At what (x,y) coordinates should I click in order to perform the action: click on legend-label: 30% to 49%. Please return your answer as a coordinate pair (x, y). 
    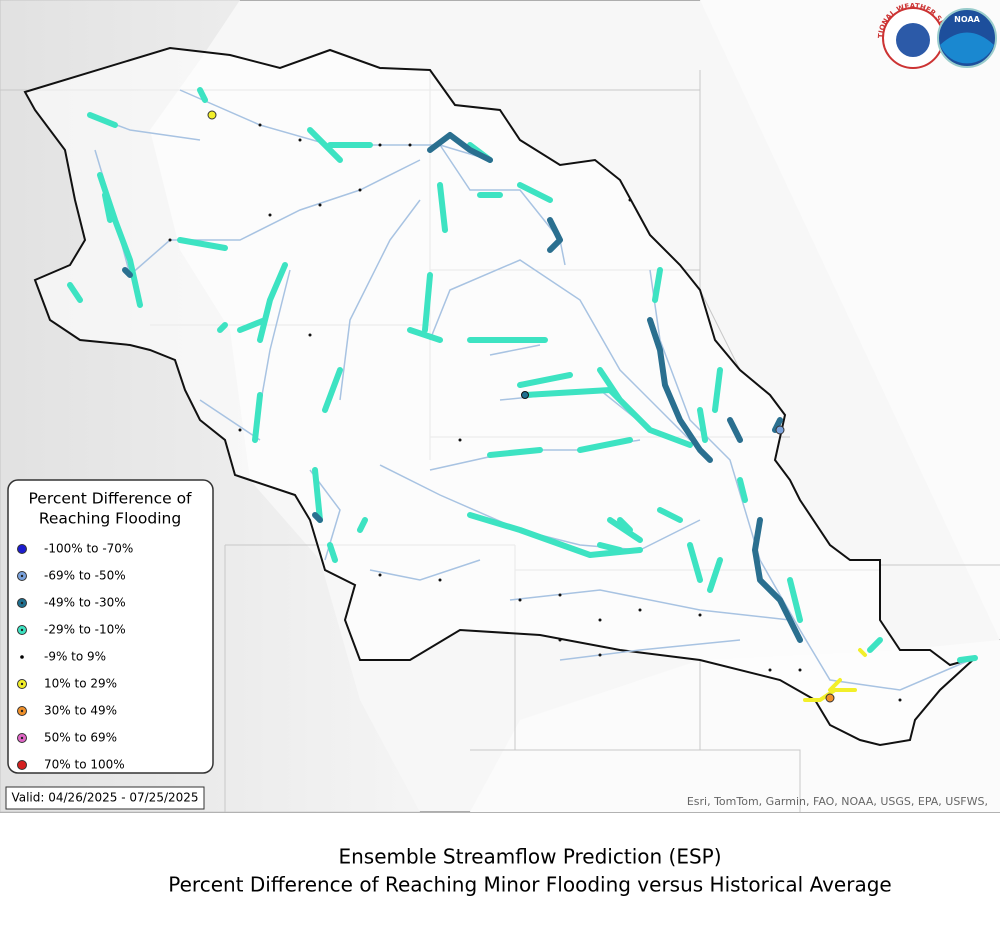
    Looking at the image, I should click on (80, 711).